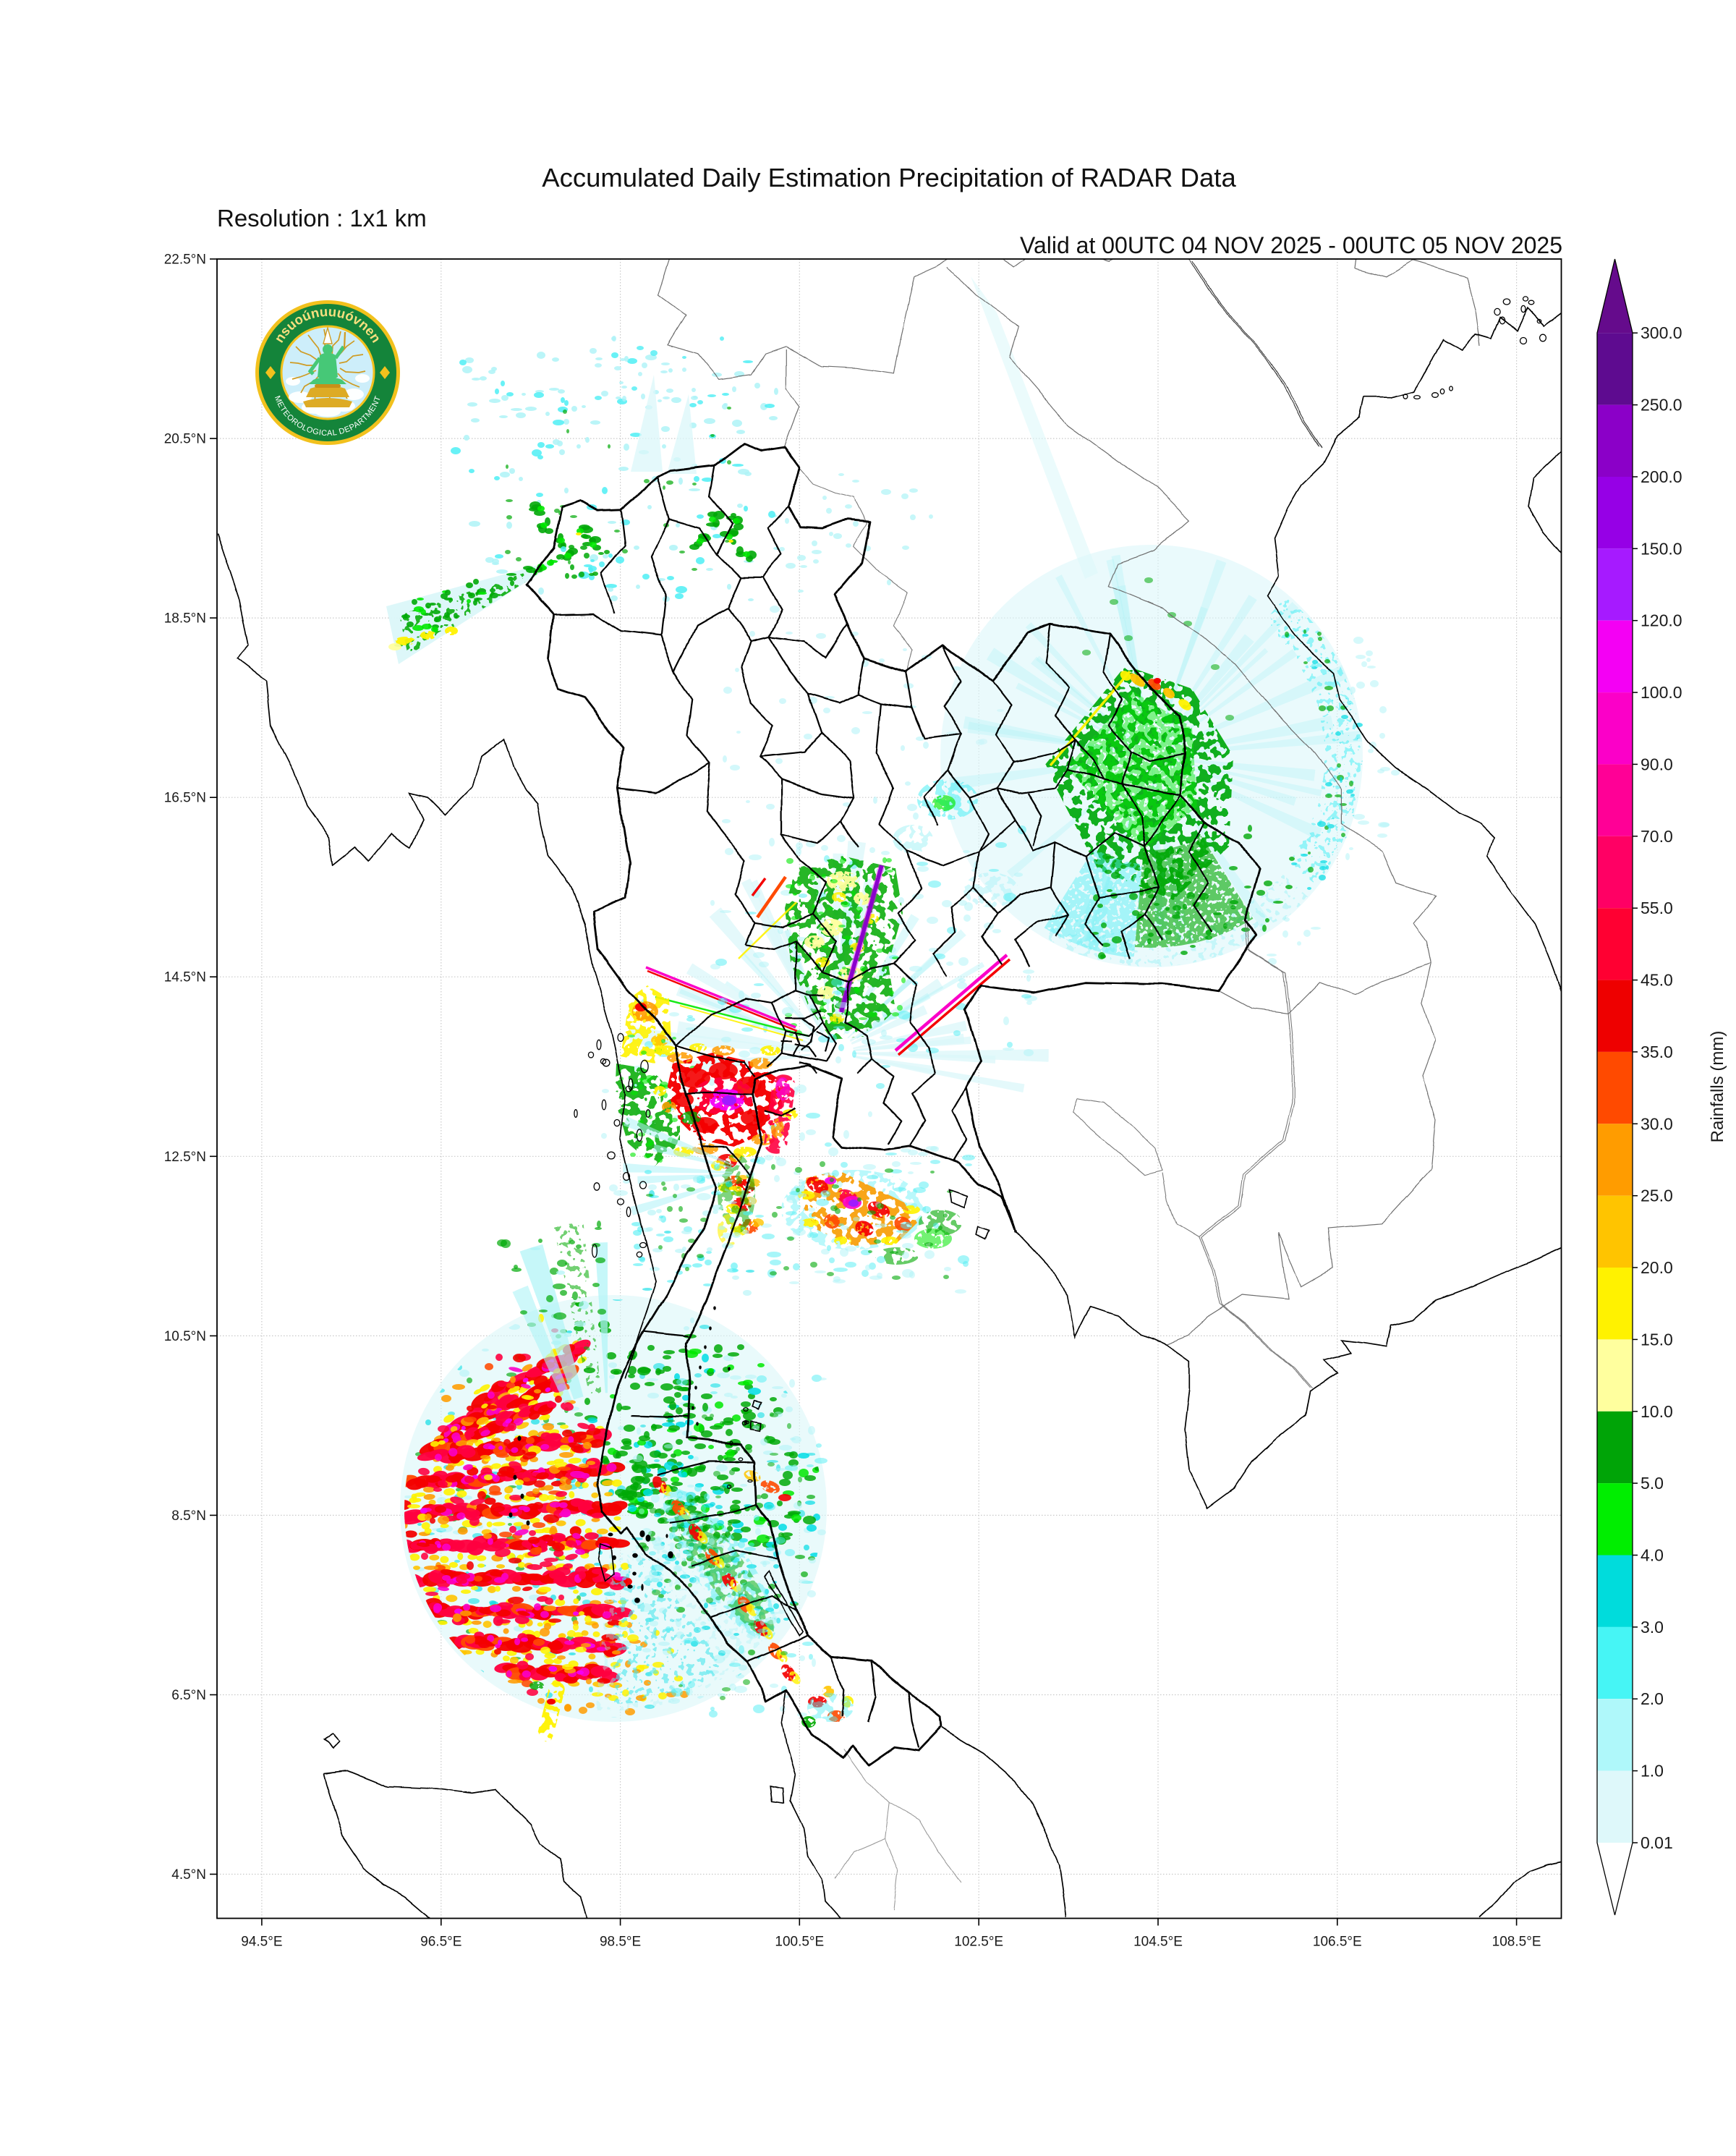 Image resolution: width=1736 pixels, height=2156 pixels. What do you see at coordinates (261, 1942) in the screenshot?
I see `svg-text: 94.5°E` at bounding box center [261, 1942].